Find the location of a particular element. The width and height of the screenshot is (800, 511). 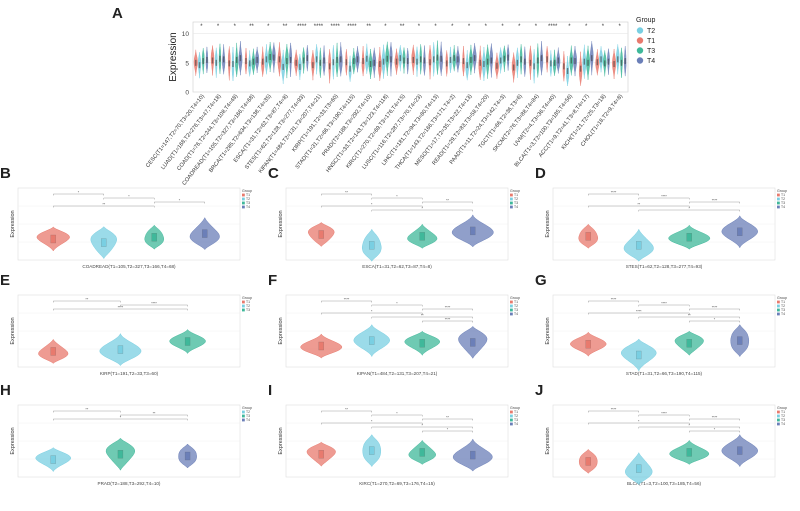

panel-d-legend-swatch-t2 is located at coordinates (778, 199).